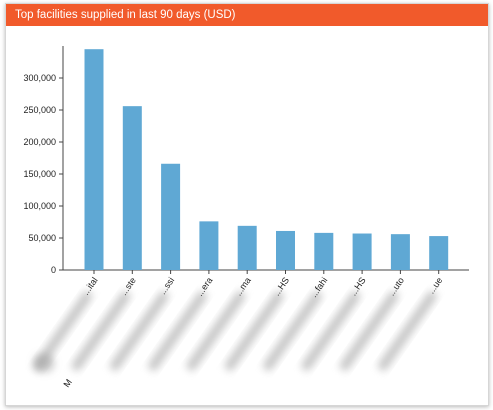 This screenshot has height=410, width=493. I want to click on y-tick-label: 150,000, so click(39, 174).